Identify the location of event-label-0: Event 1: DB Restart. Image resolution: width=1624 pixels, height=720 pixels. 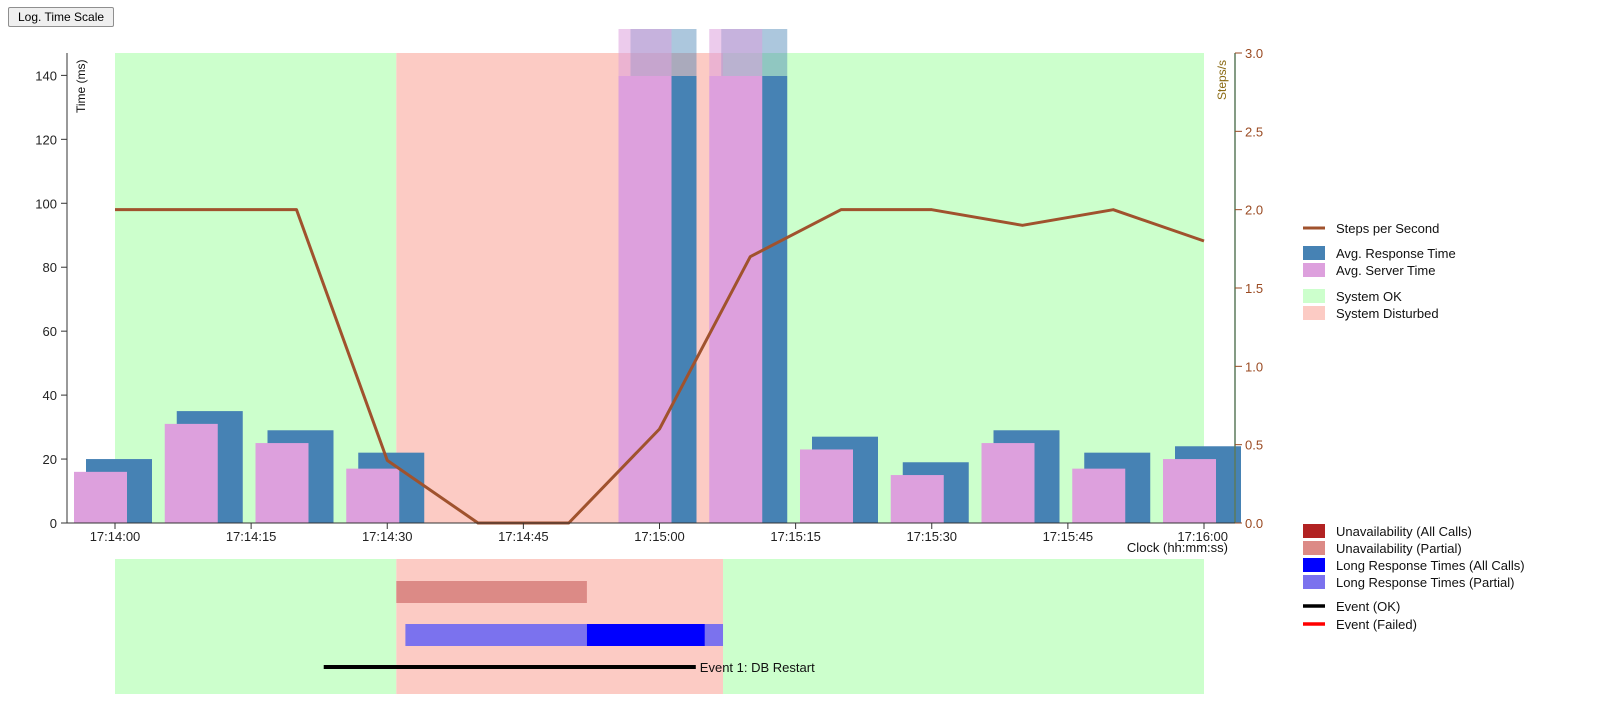
(757, 667).